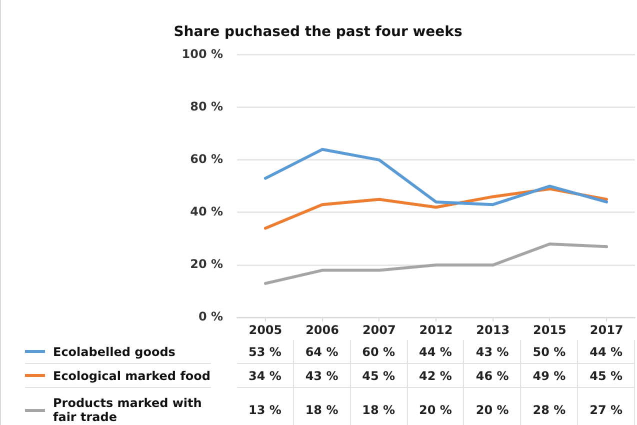  Describe the element at coordinates (206, 159) in the screenshot. I see `y-tick-label: 60 %` at that location.